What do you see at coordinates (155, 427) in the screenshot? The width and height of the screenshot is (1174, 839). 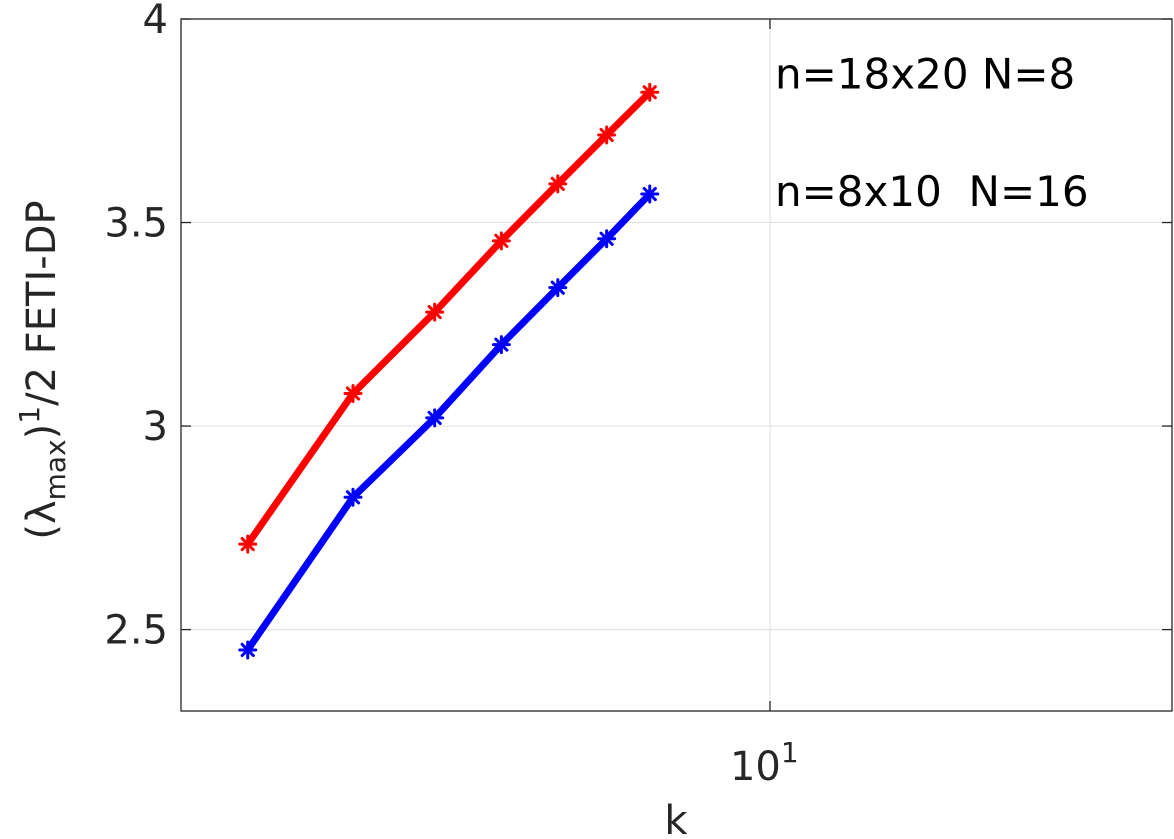 I see `y-tick-label: 3` at bounding box center [155, 427].